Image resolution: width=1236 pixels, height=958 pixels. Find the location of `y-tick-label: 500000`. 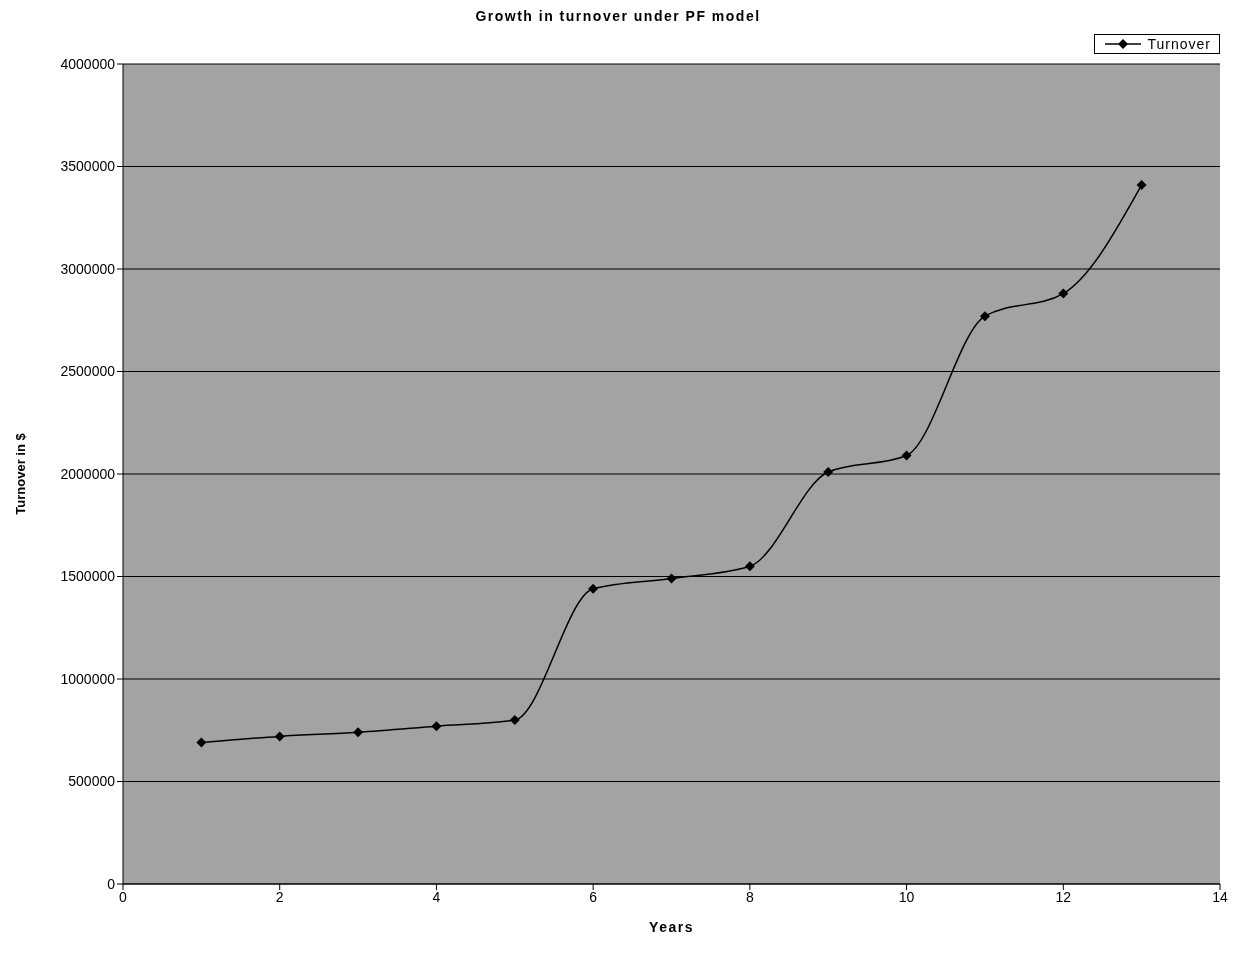

y-tick-label: 500000 is located at coordinates (92, 781).